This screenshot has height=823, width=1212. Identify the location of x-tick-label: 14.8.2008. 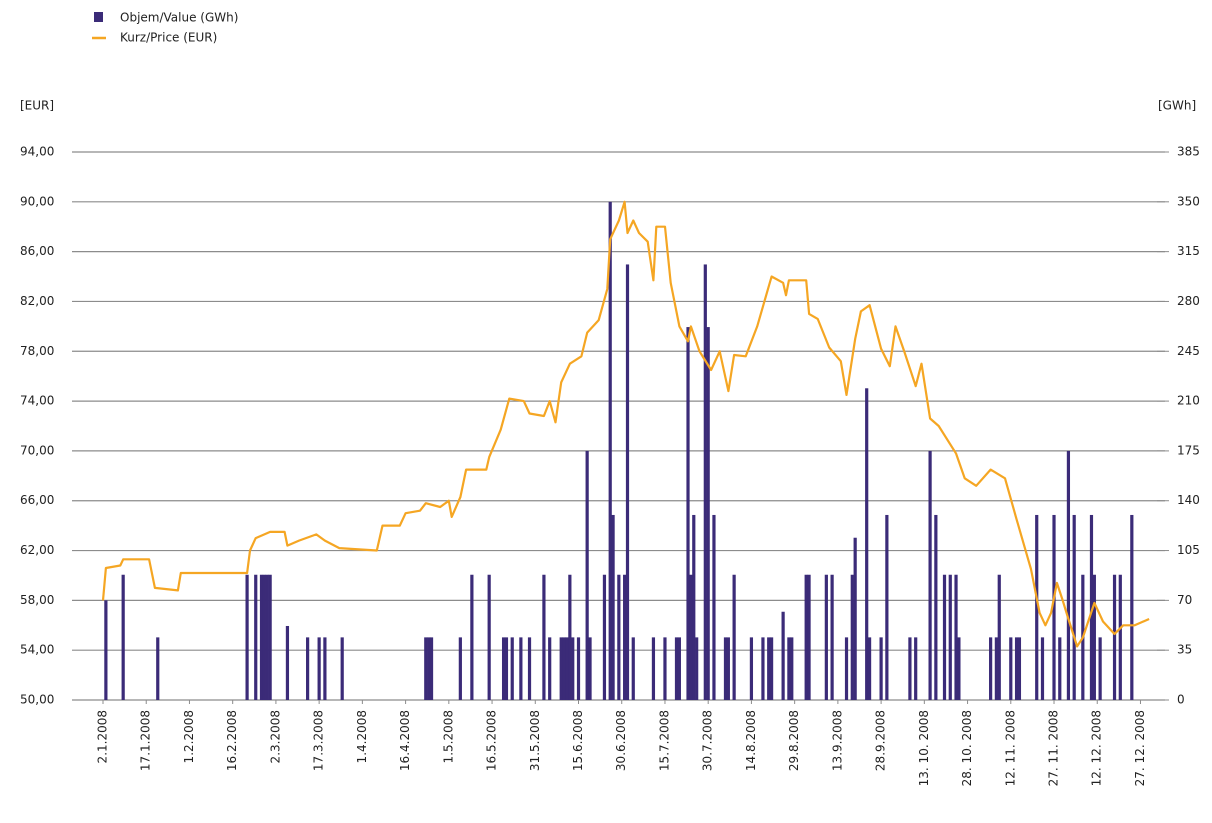
(751, 740).